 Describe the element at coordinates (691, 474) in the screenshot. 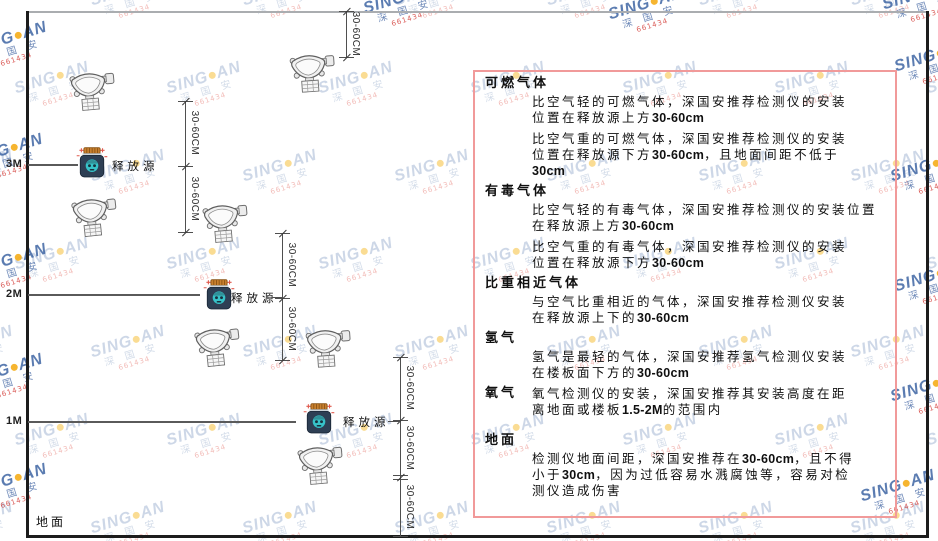

I see `panel-text-line: 小于30cm，因为过低容易水溅腐蚀等，容易对检` at that location.